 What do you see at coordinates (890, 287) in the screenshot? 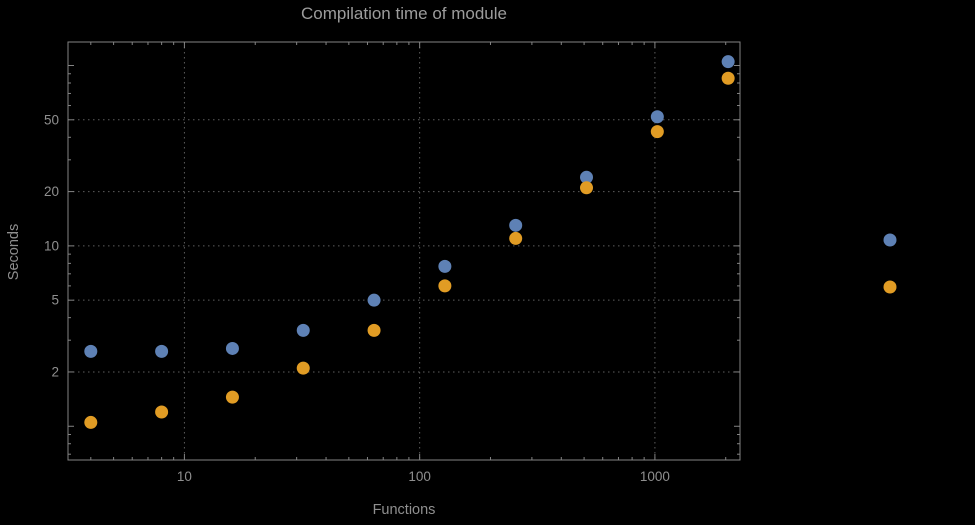
I see `legend-marker-orange` at bounding box center [890, 287].